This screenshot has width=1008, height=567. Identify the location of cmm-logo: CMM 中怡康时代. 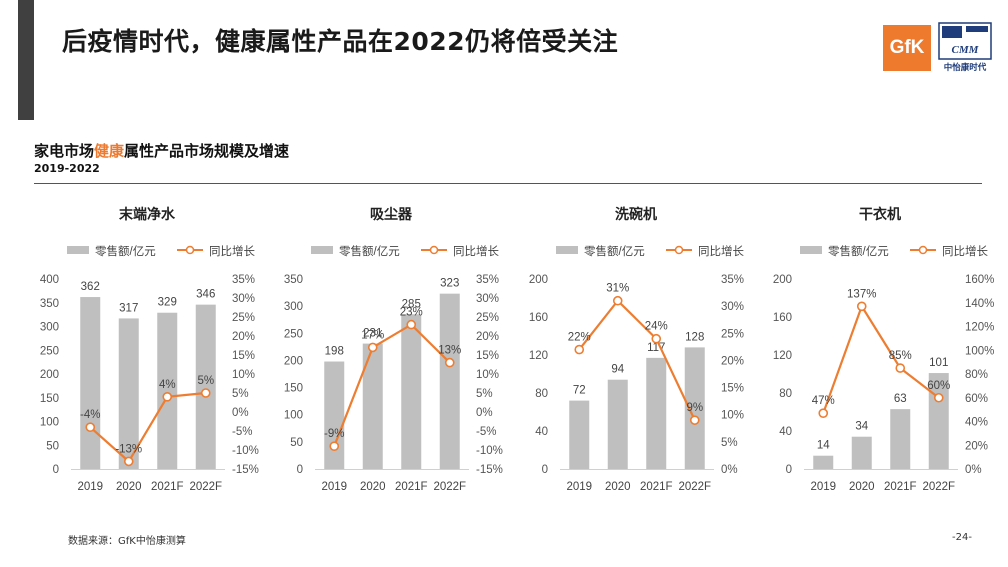
(965, 48).